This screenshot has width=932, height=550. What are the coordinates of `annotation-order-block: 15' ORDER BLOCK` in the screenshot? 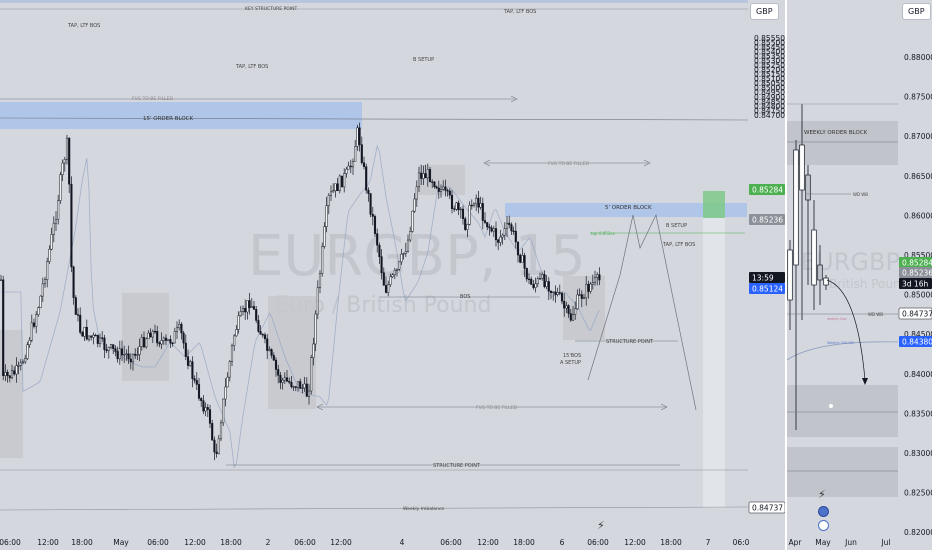 It's located at (168, 119).